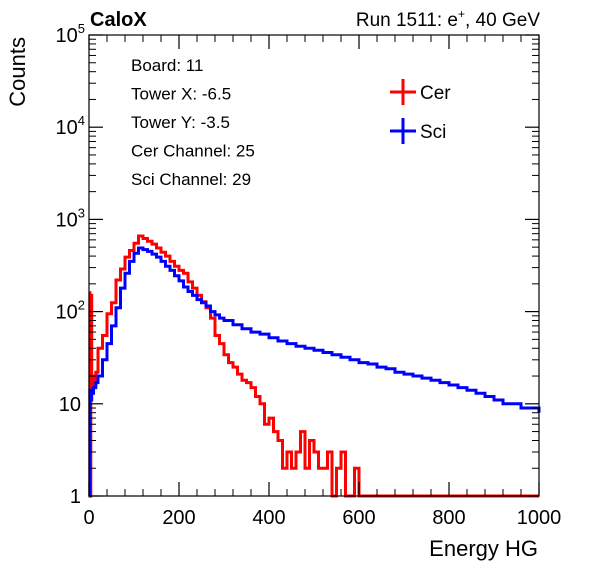  Describe the element at coordinates (435, 93) in the screenshot. I see `legend-label-cer: Cer` at that location.